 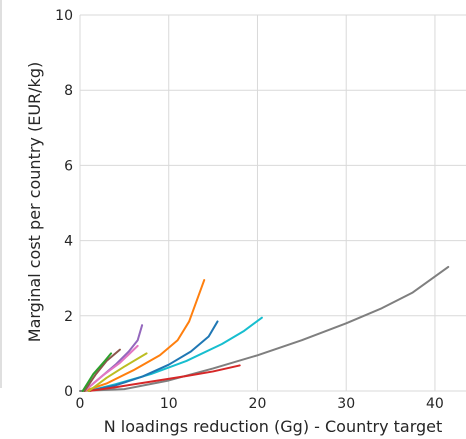 What do you see at coordinates (80, 404) in the screenshot?
I see `x-tick-label: 0` at bounding box center [80, 404].